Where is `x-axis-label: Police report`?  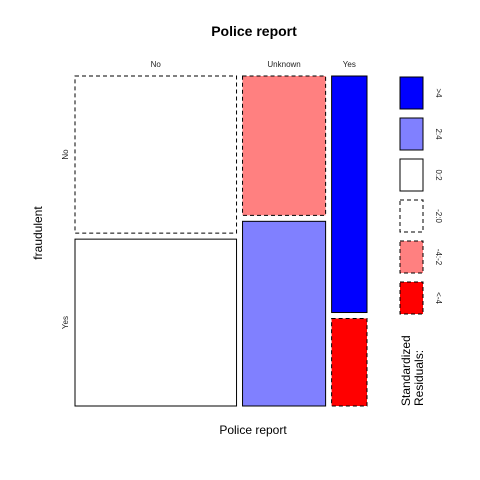
x-axis-label: Police report is located at coordinates (253, 430).